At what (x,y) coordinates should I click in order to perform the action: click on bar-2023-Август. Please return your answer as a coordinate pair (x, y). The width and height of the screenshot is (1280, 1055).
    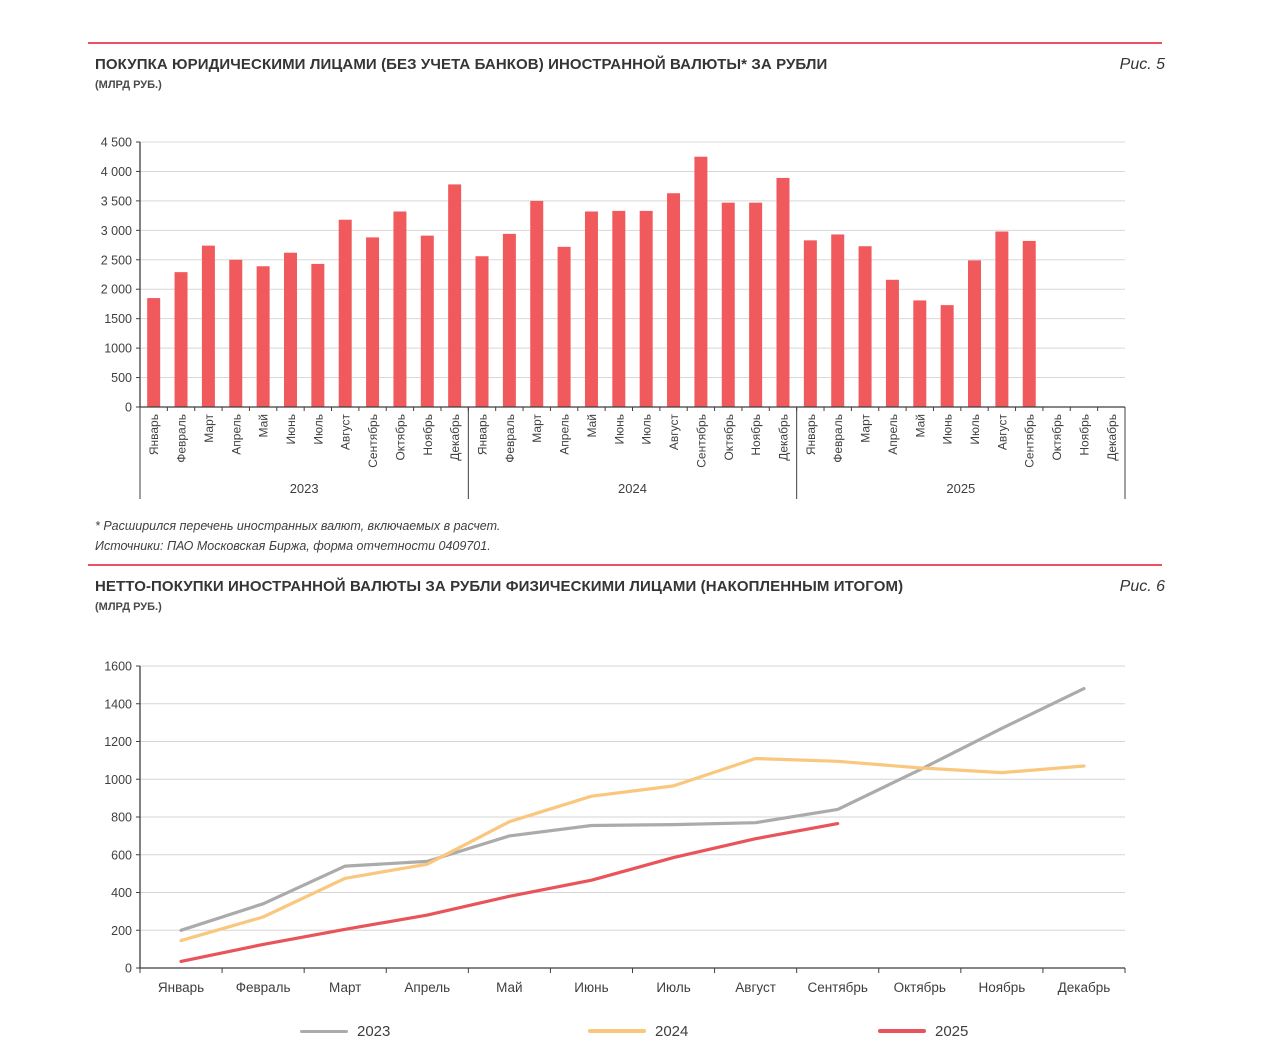
    Looking at the image, I should click on (345, 313).